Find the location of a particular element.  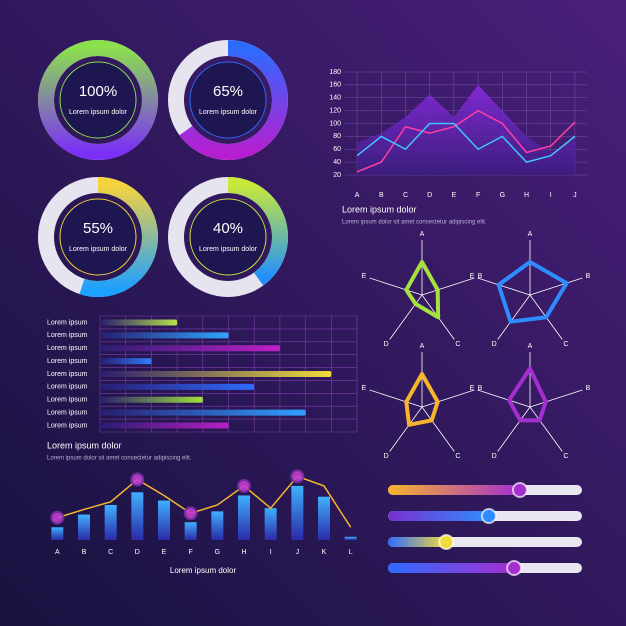

y-tick-label: 80 is located at coordinates (337, 136).